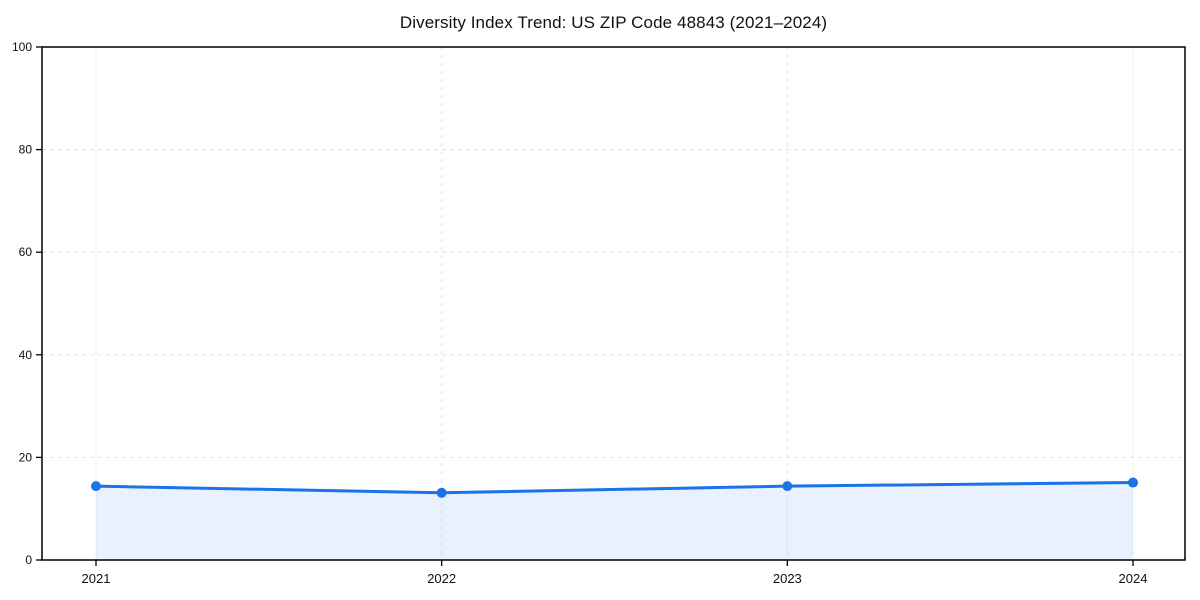 This screenshot has height=600, width=1200. I want to click on data-point-2024, so click(1133, 482).